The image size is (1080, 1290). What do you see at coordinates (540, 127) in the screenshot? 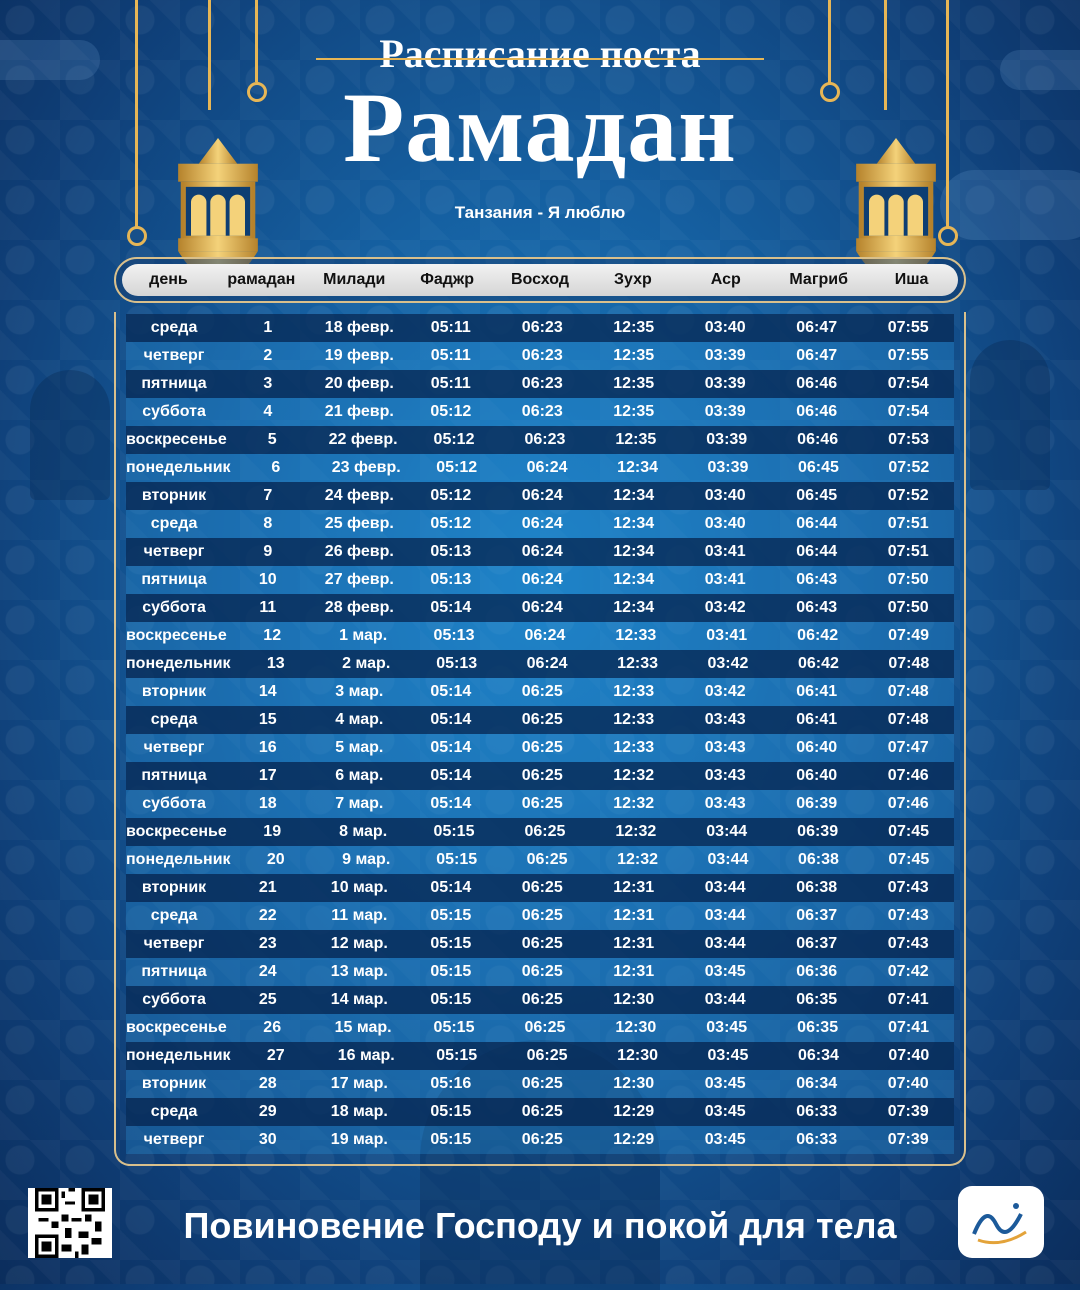
I see `page-title: Рамадан` at bounding box center [540, 127].